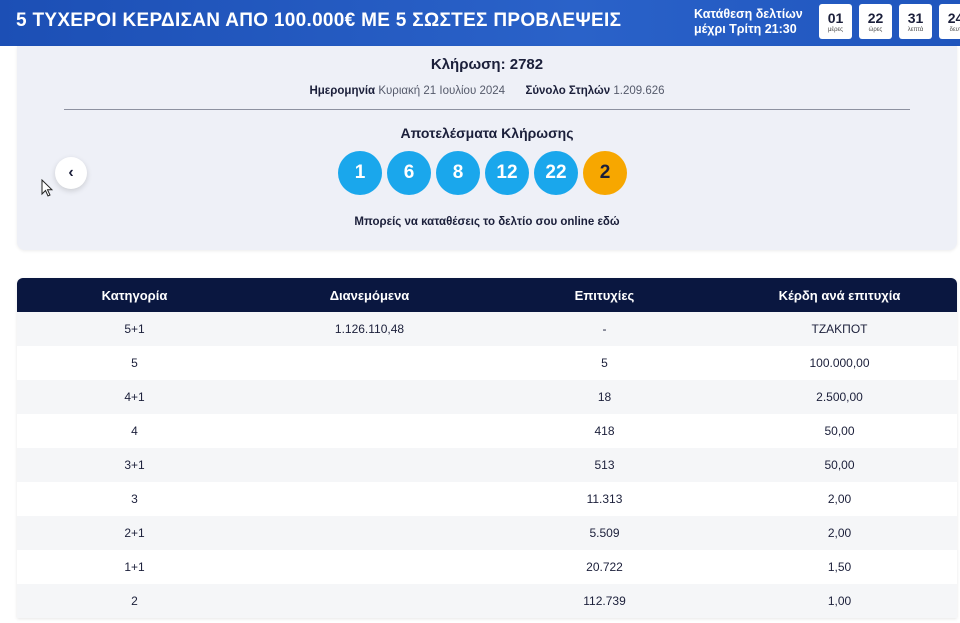 Image resolution: width=960 pixels, height=623 pixels. Describe the element at coordinates (604, 601) in the screenshot. I see `cell-winners: 112.739` at that location.